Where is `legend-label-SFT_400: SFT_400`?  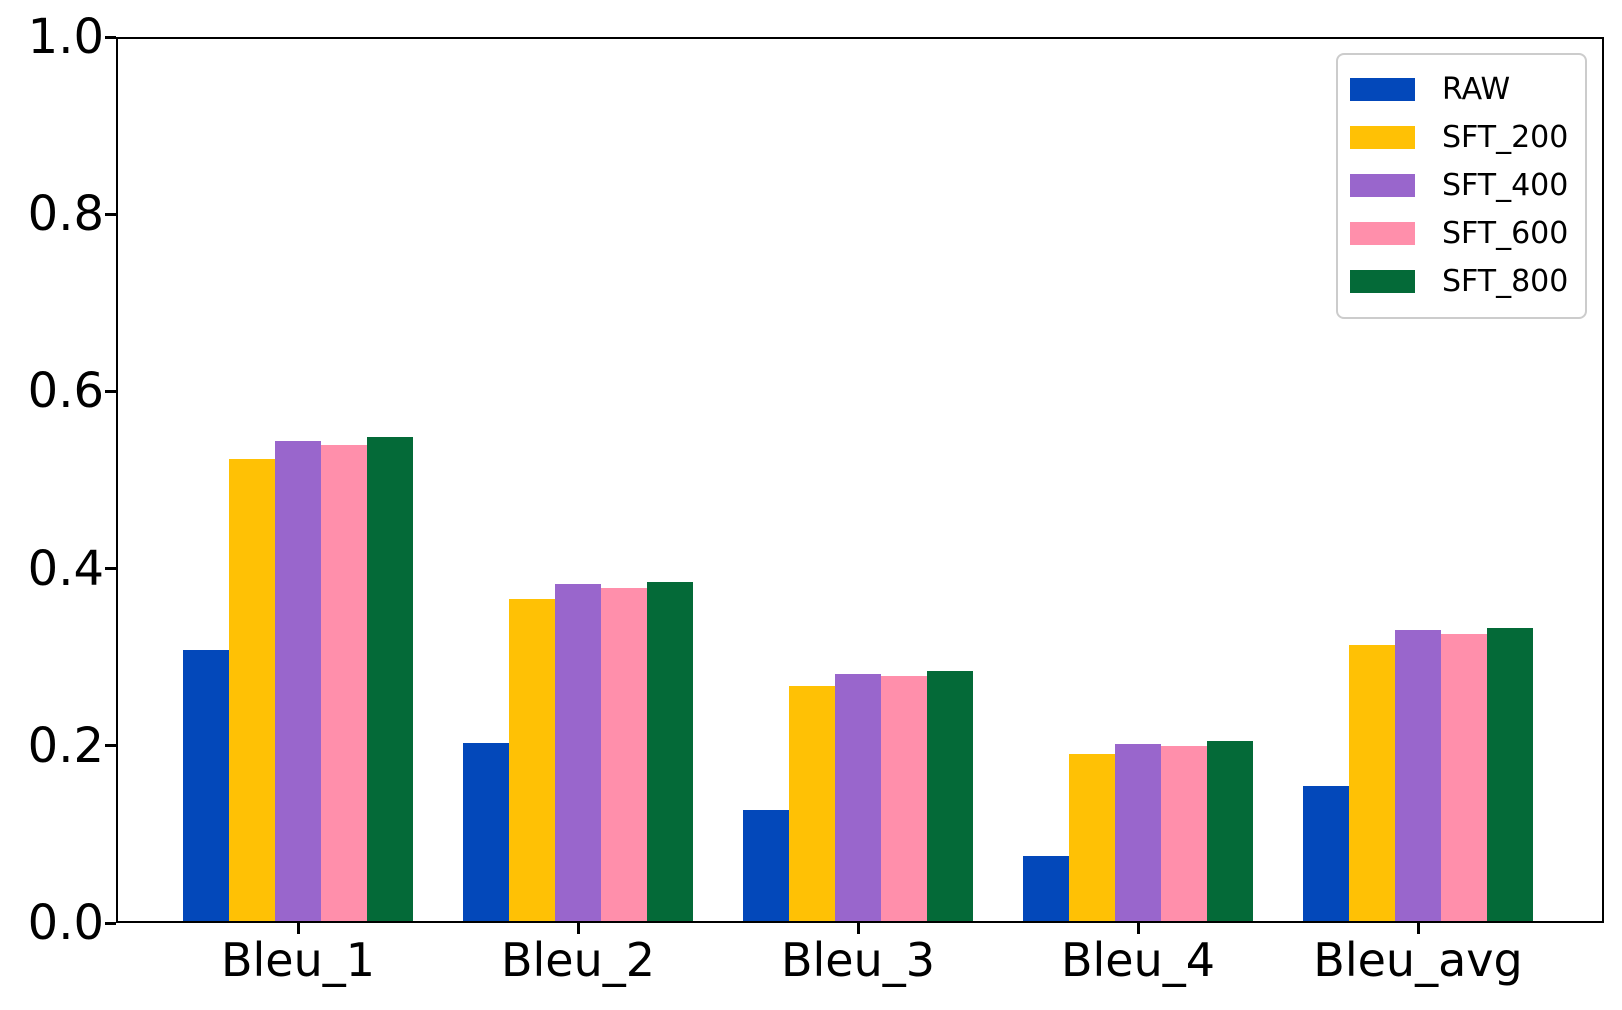 legend-label-SFT_400: SFT_400 is located at coordinates (1505, 185).